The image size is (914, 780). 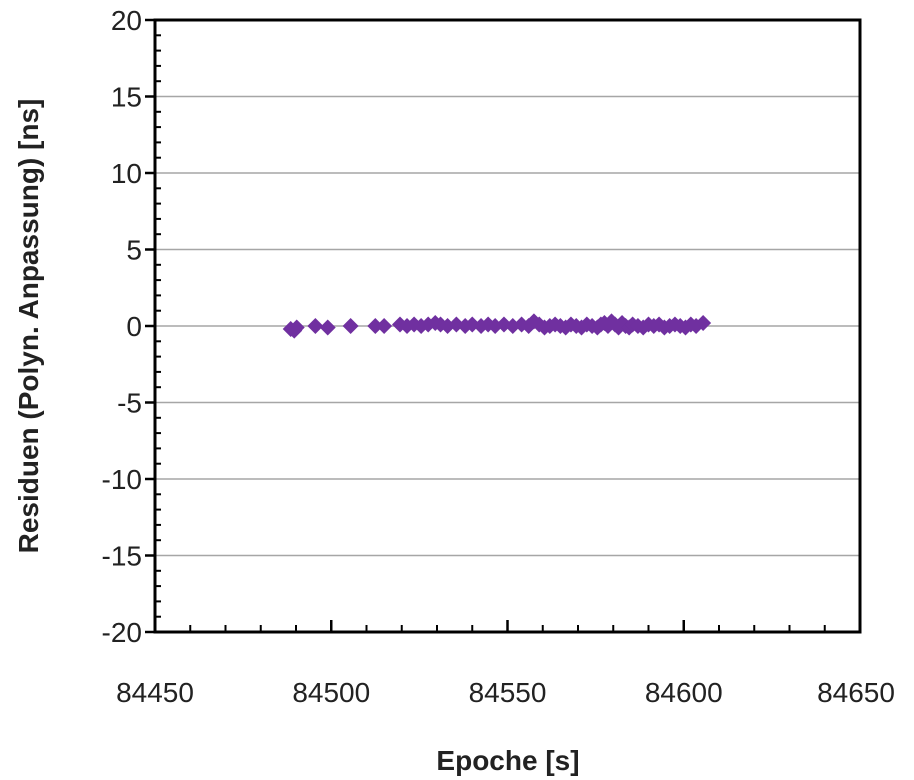 What do you see at coordinates (126, 173) in the screenshot?
I see `y-tick-label: 10` at bounding box center [126, 173].